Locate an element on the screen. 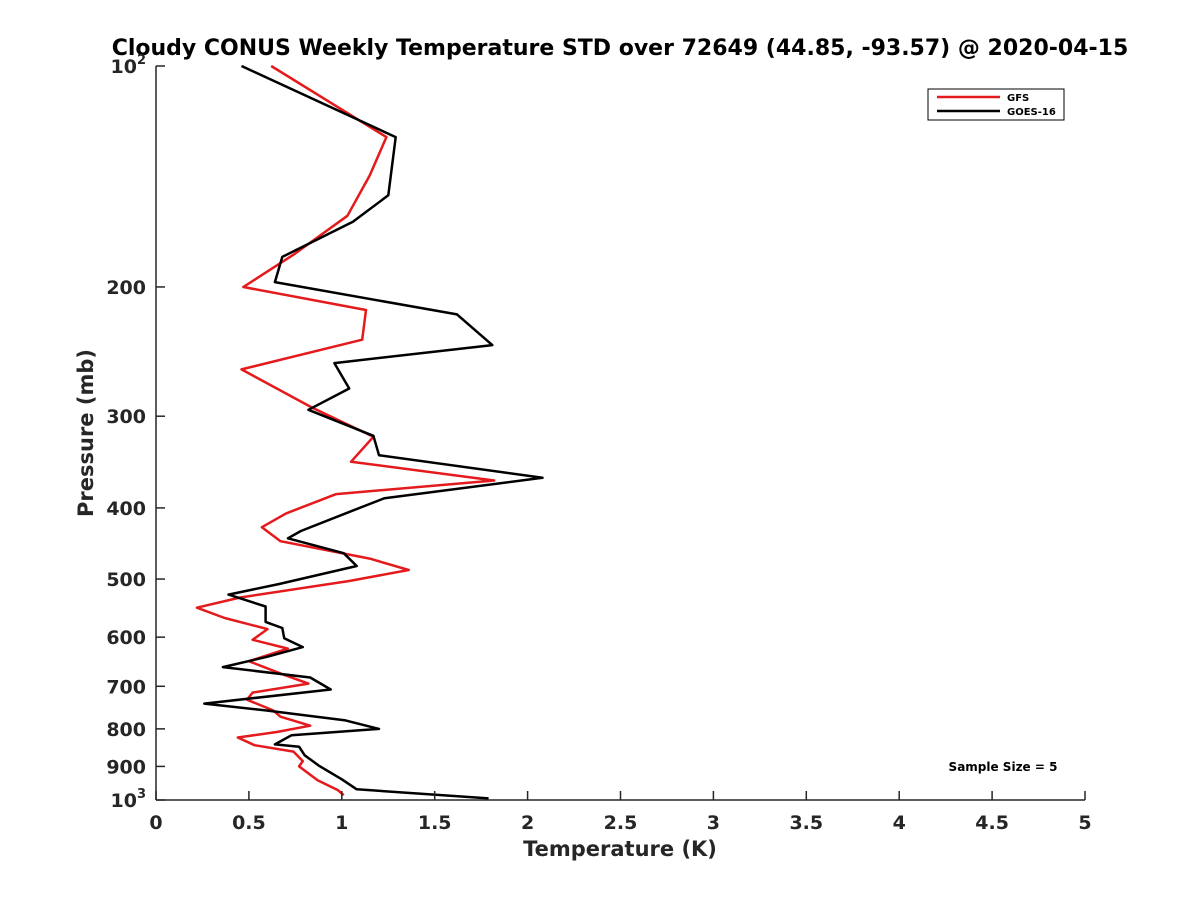 This screenshot has width=1200, height=900. x-tick-label: 5 is located at coordinates (1084, 823).